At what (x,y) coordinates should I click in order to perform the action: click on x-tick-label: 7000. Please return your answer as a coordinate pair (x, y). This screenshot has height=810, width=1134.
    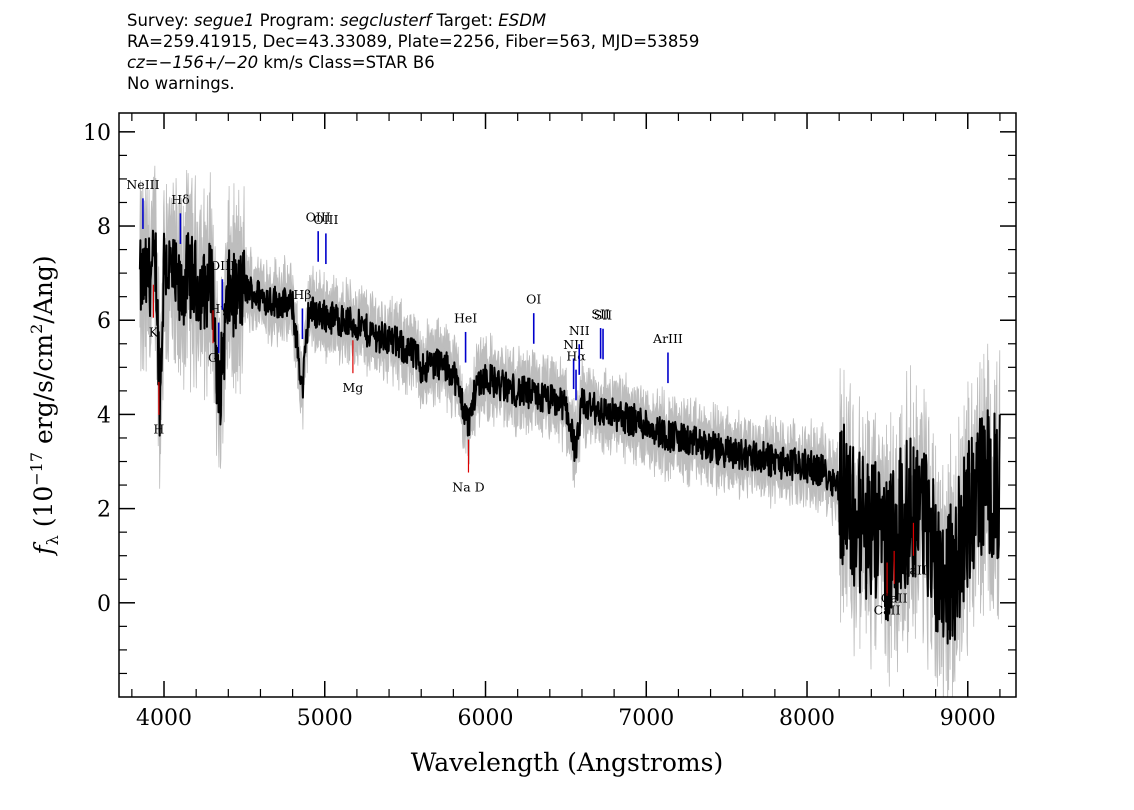
    Looking at the image, I should click on (646, 718).